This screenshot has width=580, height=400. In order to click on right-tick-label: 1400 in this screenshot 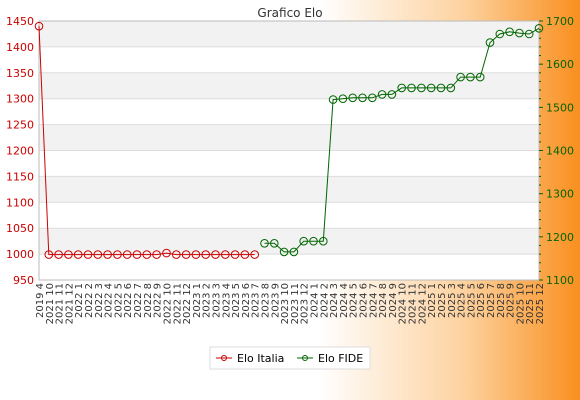, I will do `click(560, 151)`.